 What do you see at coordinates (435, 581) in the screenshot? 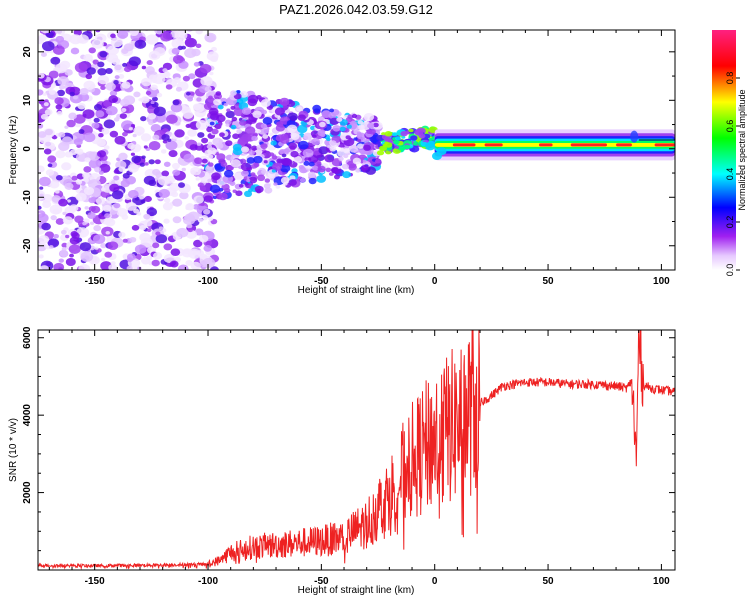
I see `x-tick-label: 0` at bounding box center [435, 581].